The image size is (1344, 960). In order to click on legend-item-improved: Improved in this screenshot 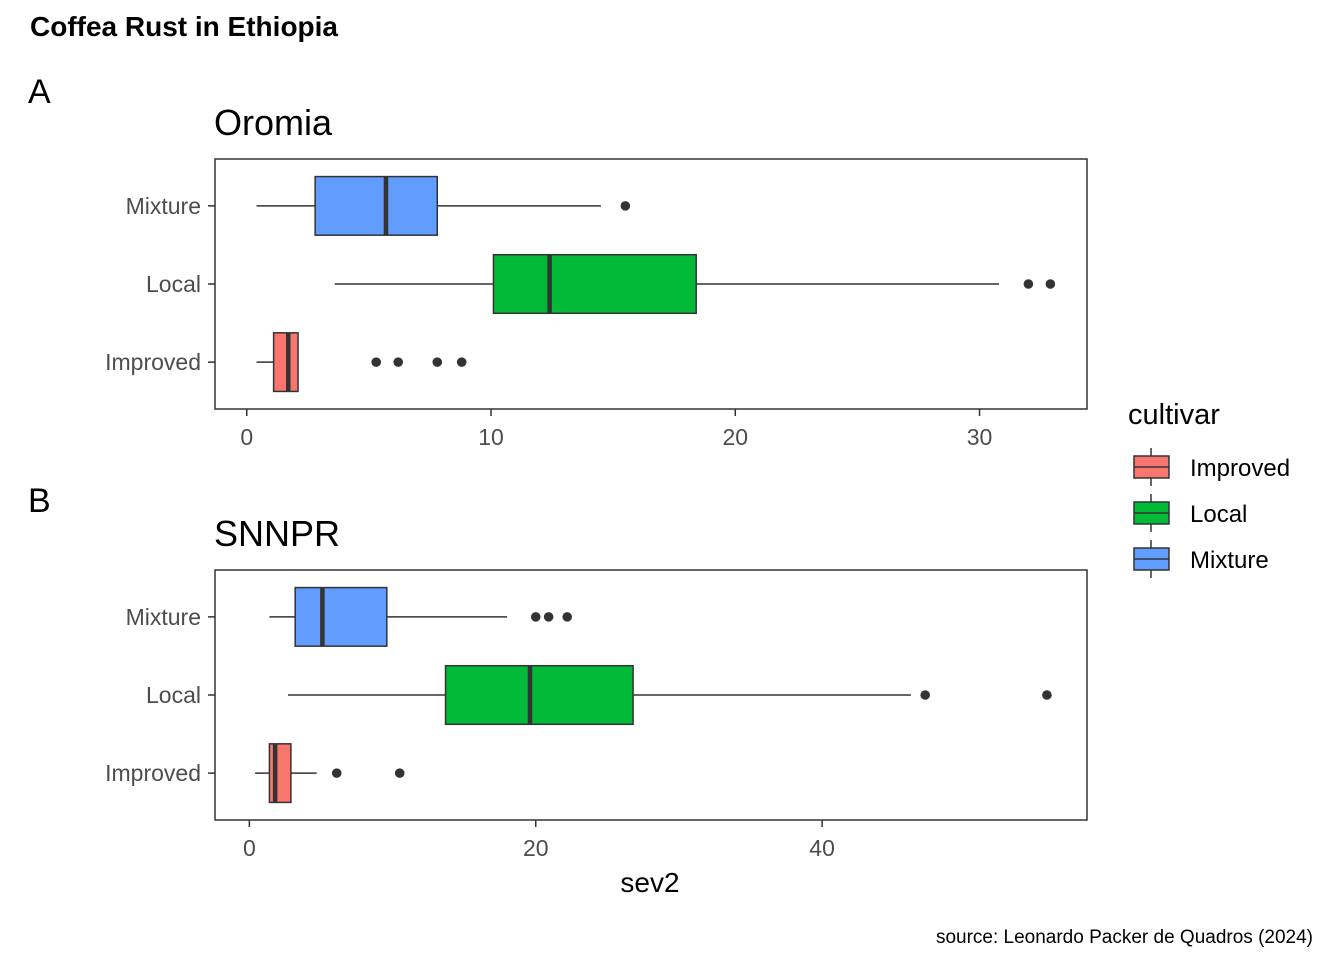, I will do `click(1211, 467)`.